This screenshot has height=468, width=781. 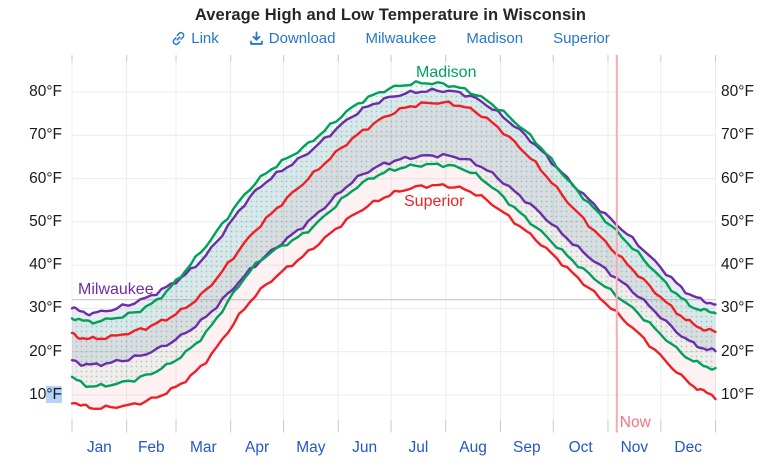 What do you see at coordinates (688, 447) in the screenshot?
I see `month-label-dec: Dec` at bounding box center [688, 447].